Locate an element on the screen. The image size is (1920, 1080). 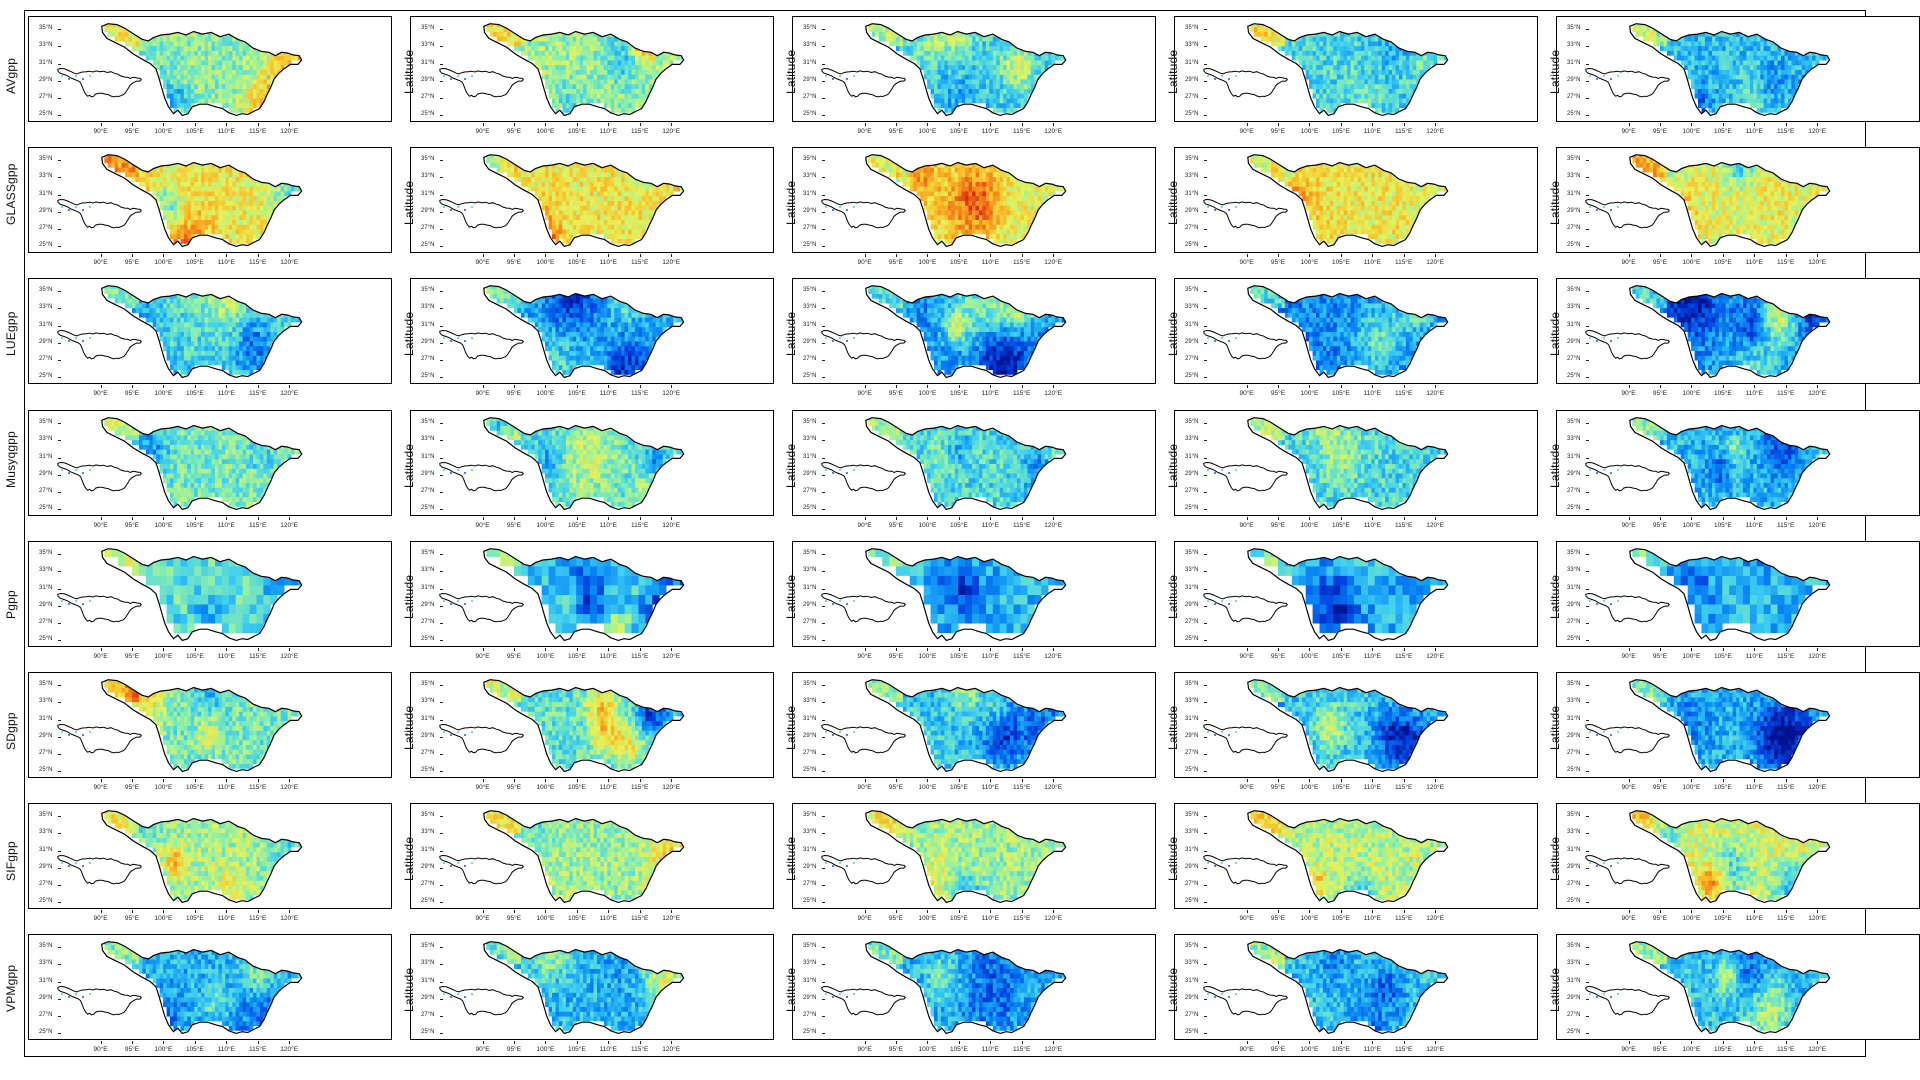
row-label: SIFgpp is located at coordinates (11, 861).